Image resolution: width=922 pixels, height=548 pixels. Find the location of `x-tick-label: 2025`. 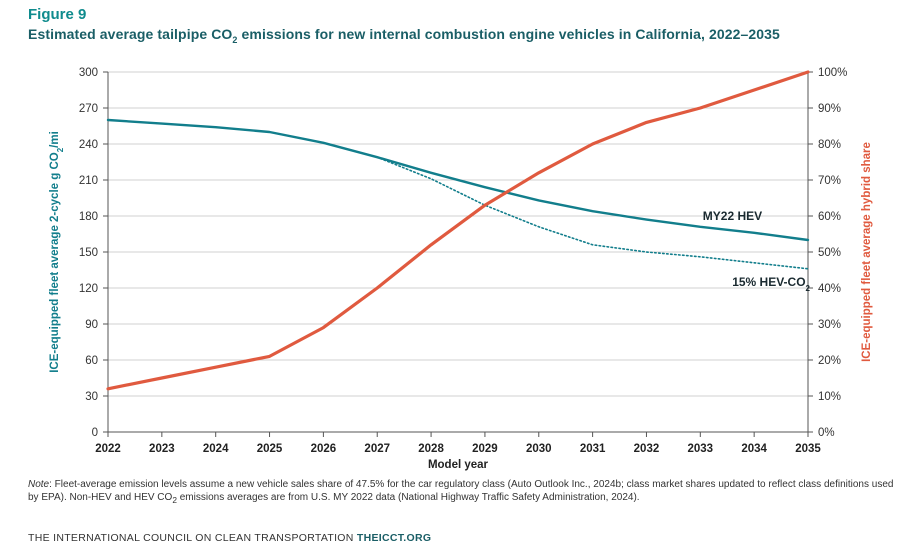

x-tick-label: 2025 is located at coordinates (270, 449).